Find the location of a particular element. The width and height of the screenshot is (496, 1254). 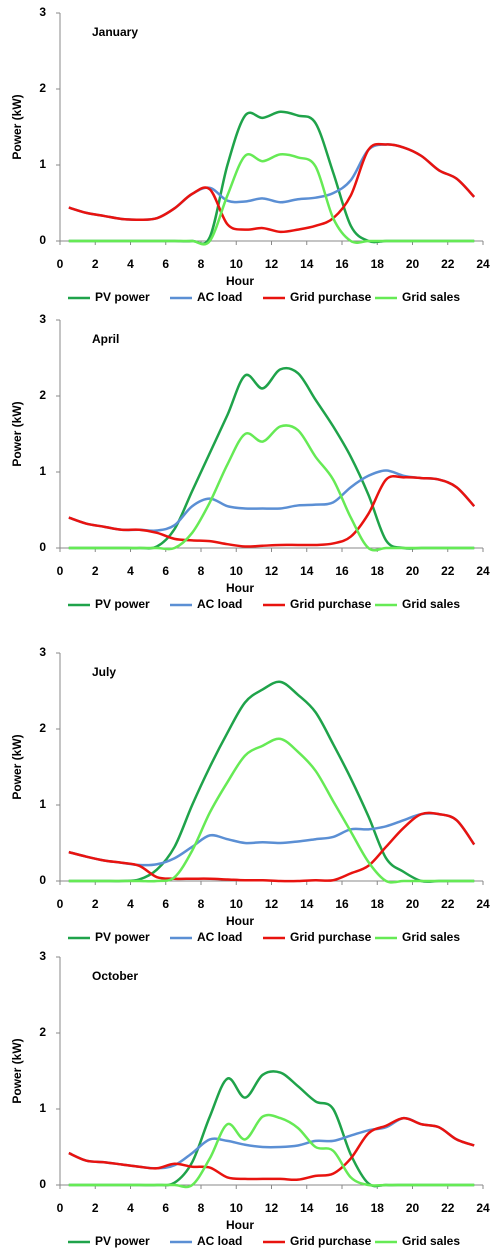

chart-title: April is located at coordinates (105, 339).